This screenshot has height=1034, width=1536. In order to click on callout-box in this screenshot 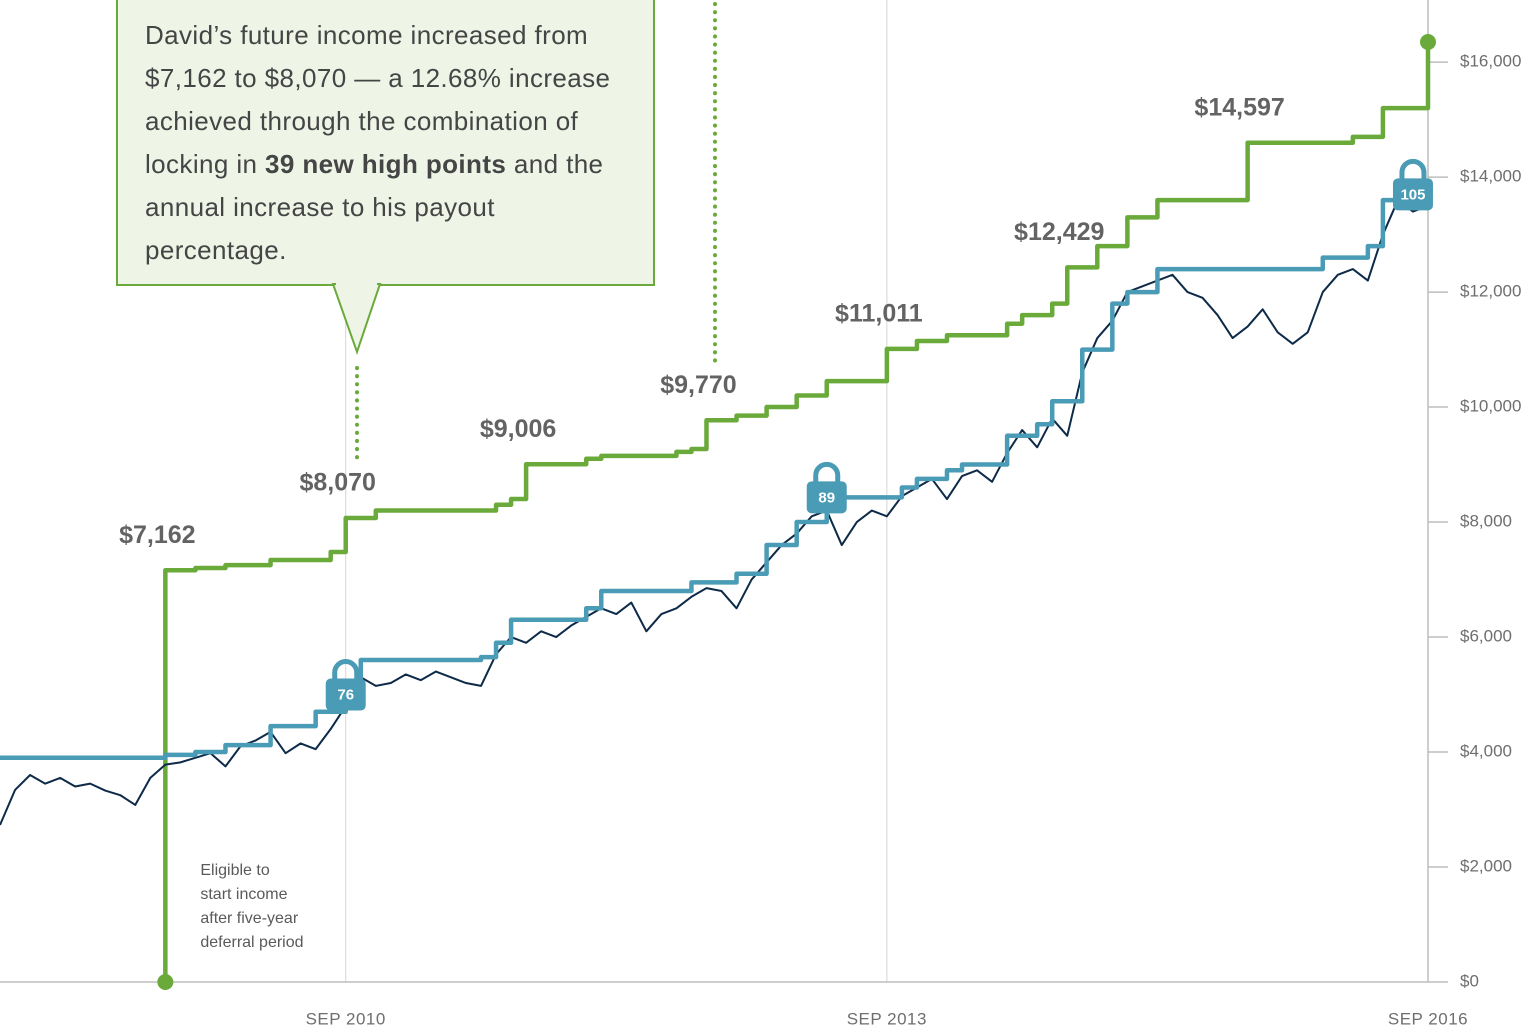, I will do `click(385, 143)`.